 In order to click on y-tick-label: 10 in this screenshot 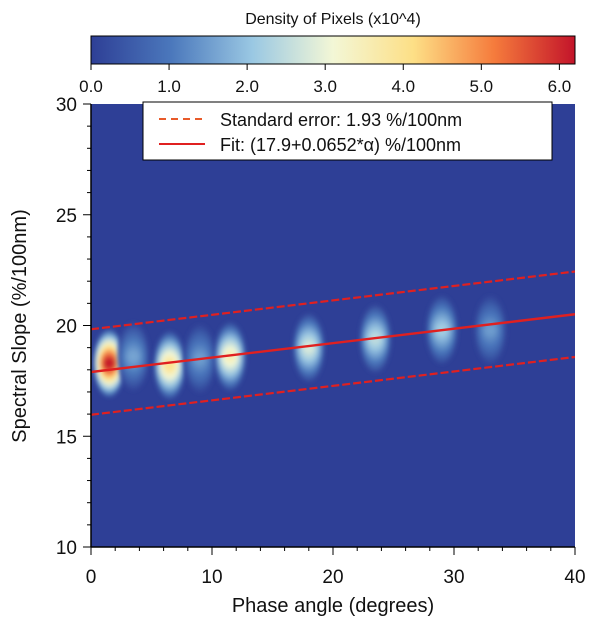, I will do `click(66, 548)`.